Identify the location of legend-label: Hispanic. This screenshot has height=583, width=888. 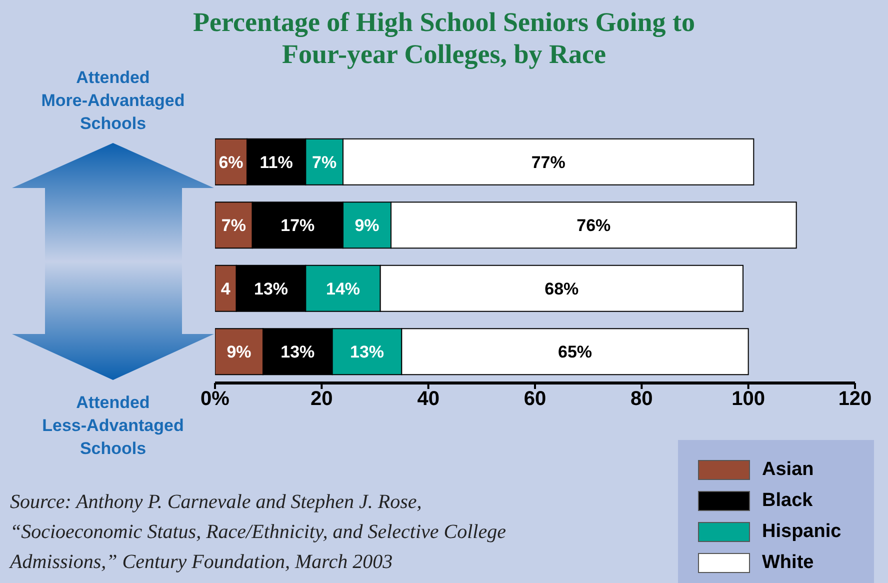
(802, 531).